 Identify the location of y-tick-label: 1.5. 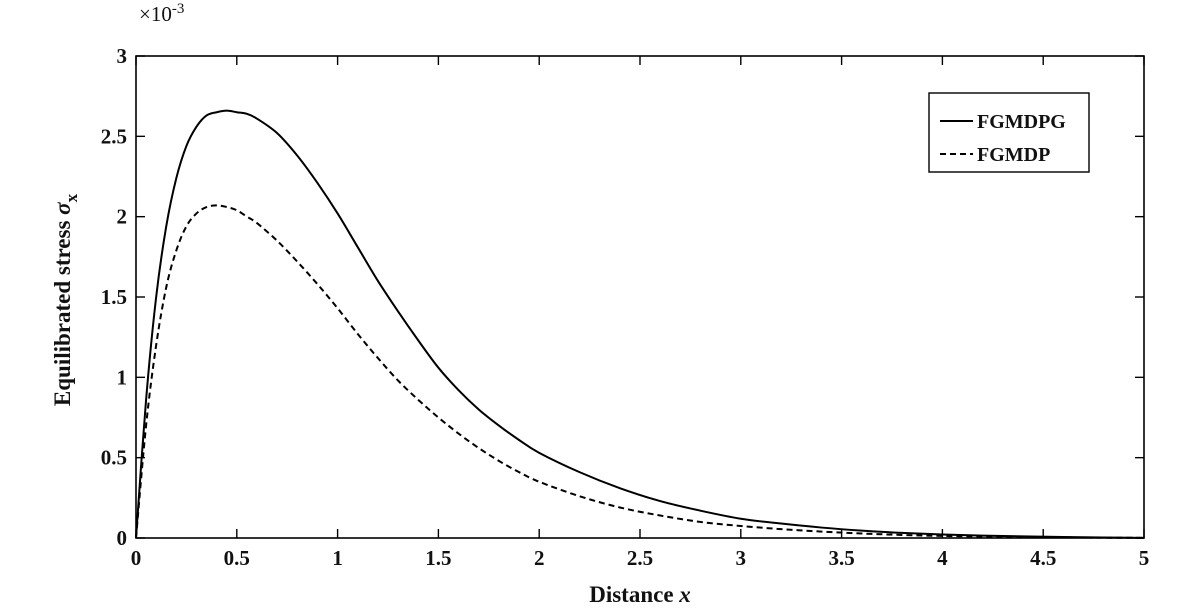
(114, 297).